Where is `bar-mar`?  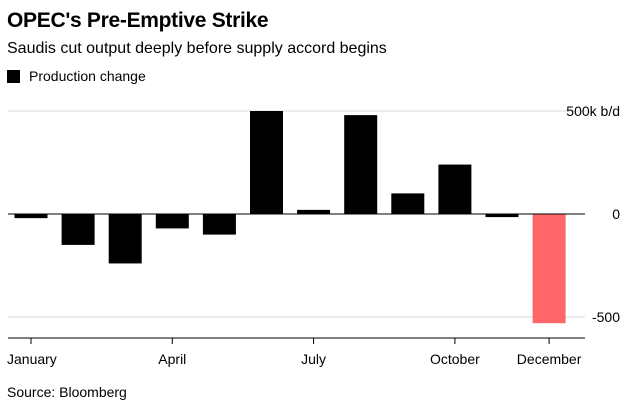
bar-mar is located at coordinates (125, 239).